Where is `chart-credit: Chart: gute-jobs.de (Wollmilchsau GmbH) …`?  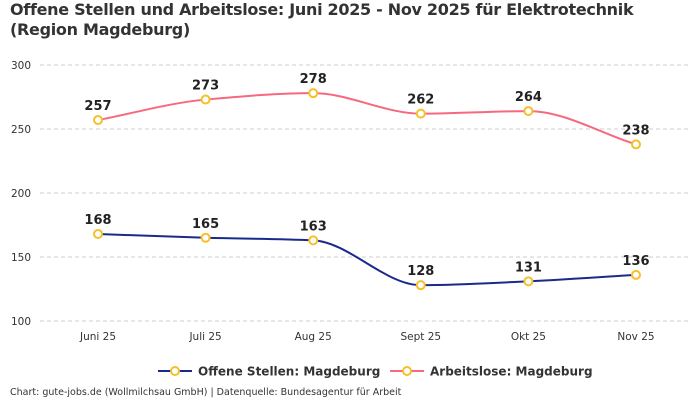
chart-credit: Chart: gute-jobs.de (Wollmilchsau GmbH) … is located at coordinates (206, 392).